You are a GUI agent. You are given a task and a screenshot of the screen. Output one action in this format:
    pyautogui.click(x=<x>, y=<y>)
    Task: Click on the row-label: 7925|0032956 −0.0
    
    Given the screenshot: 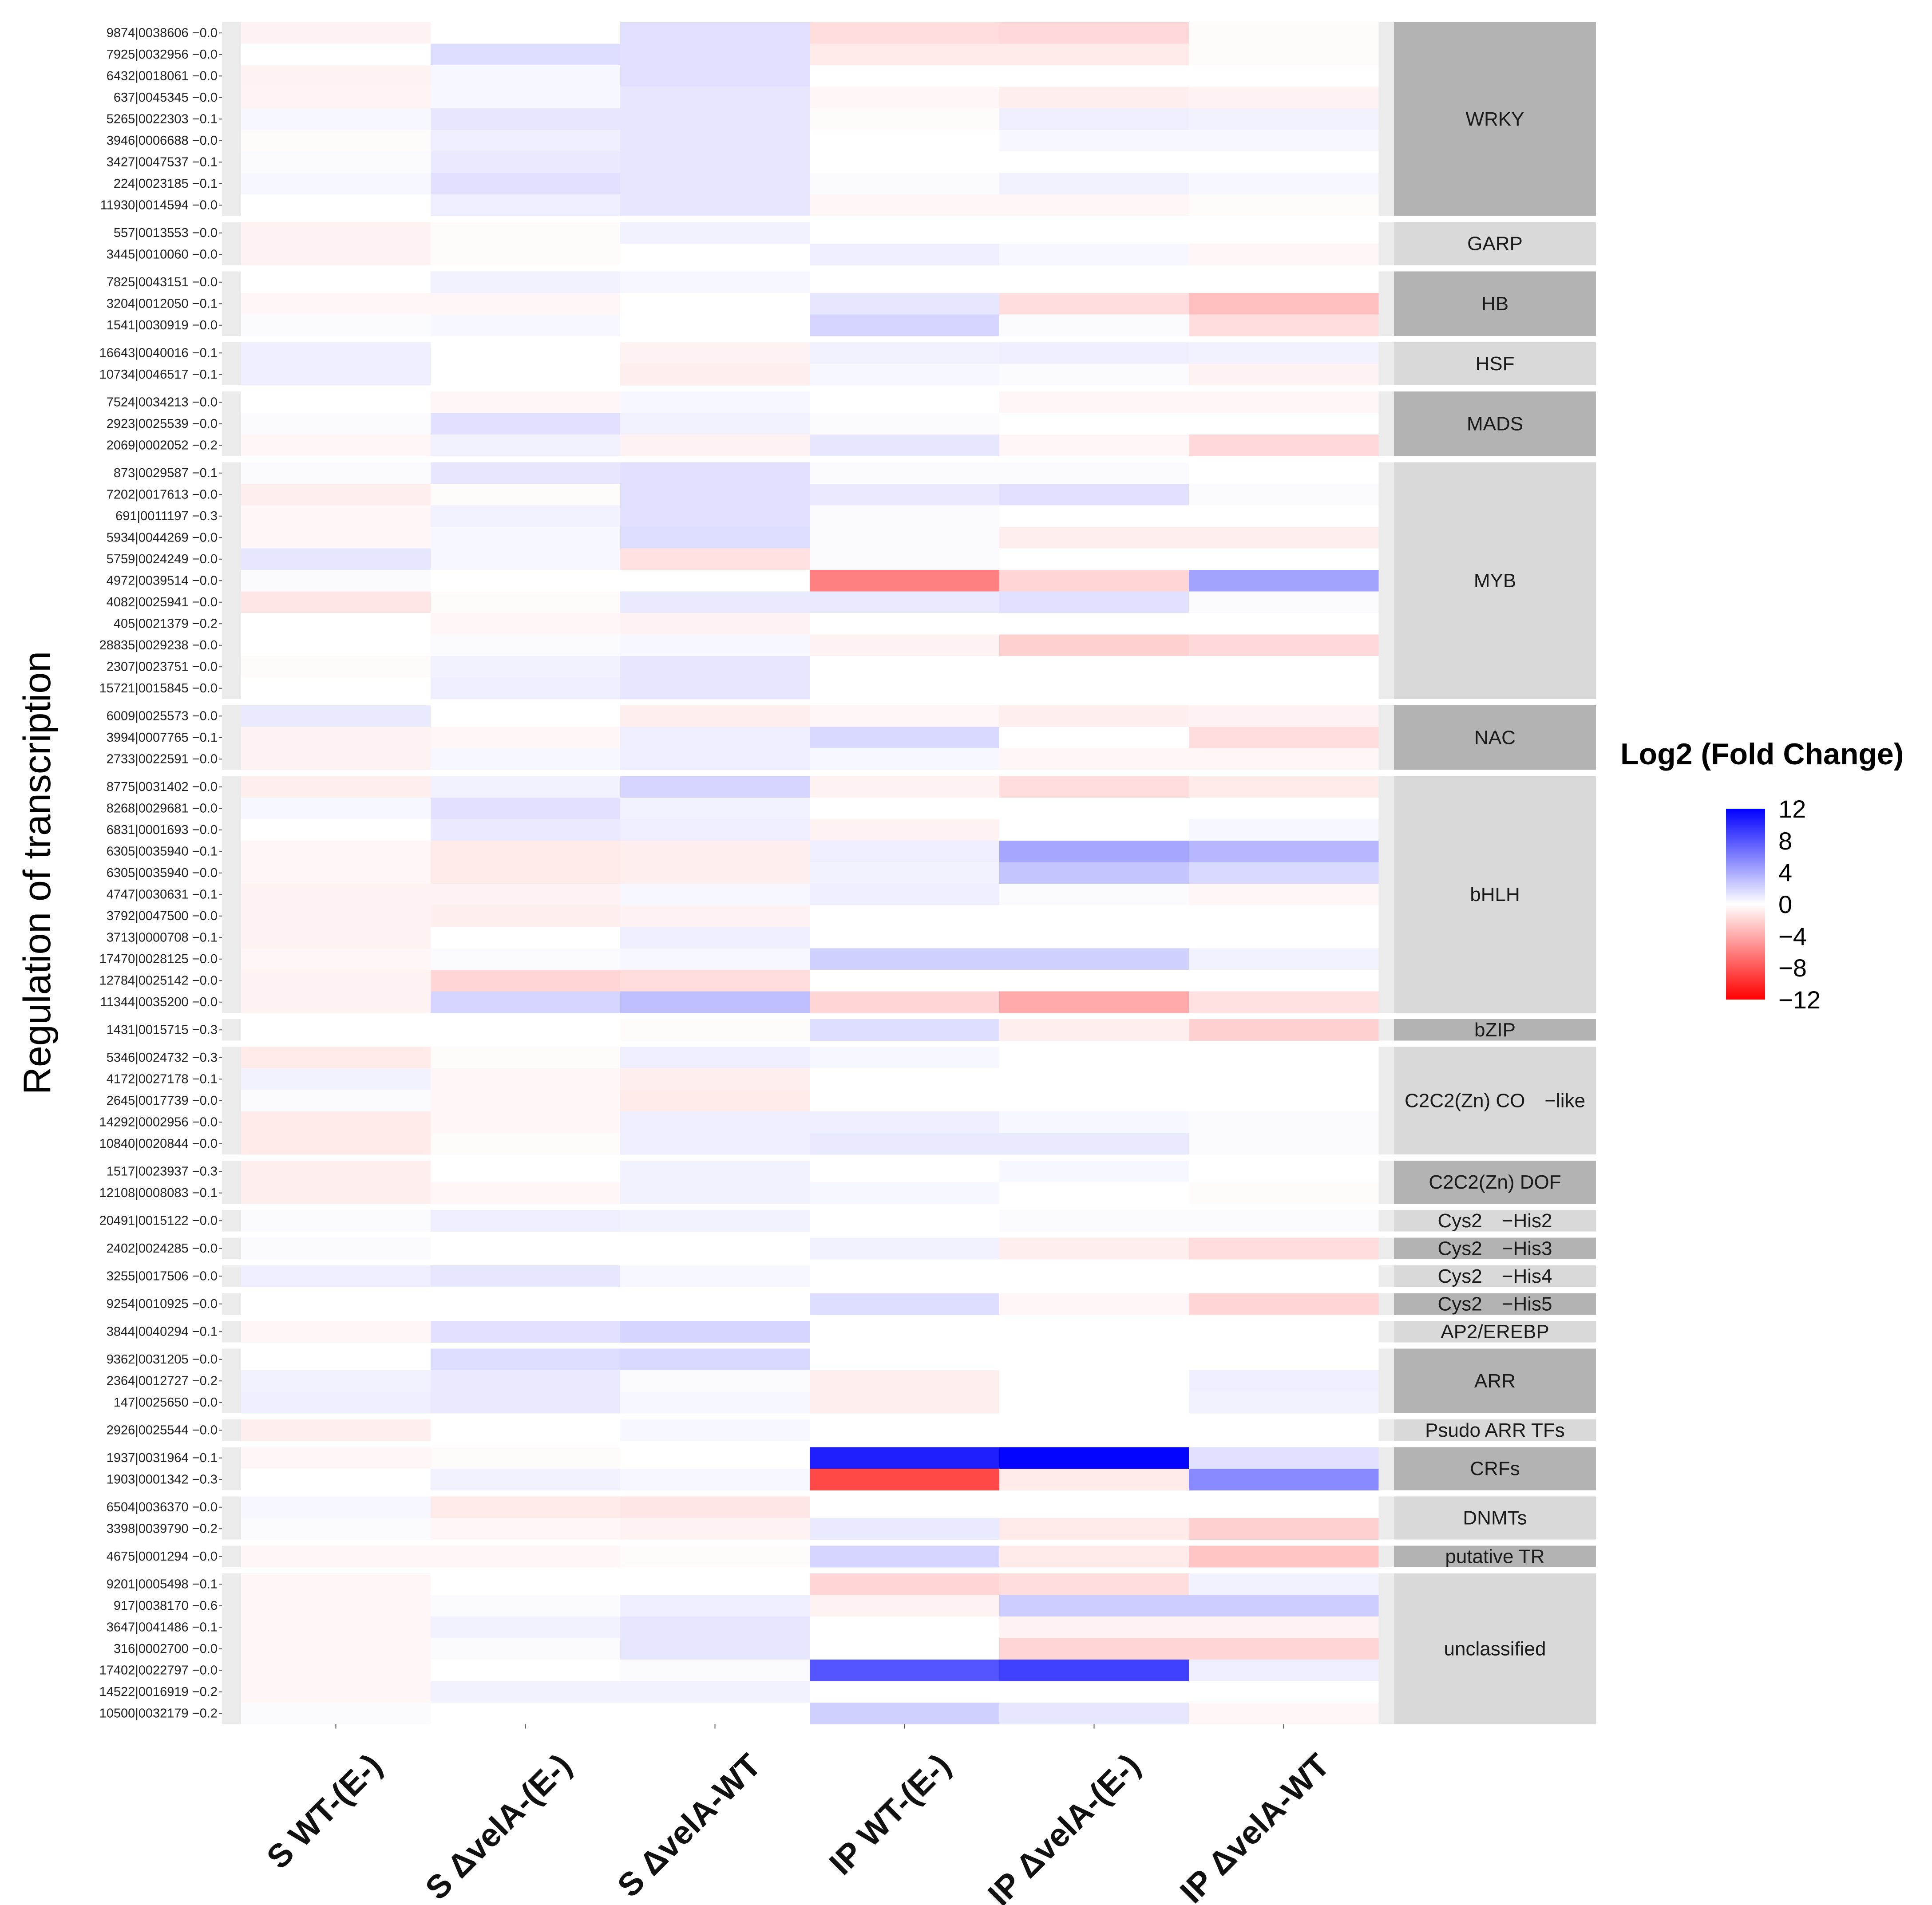 What is the action you would take?
    pyautogui.click(x=162, y=54)
    